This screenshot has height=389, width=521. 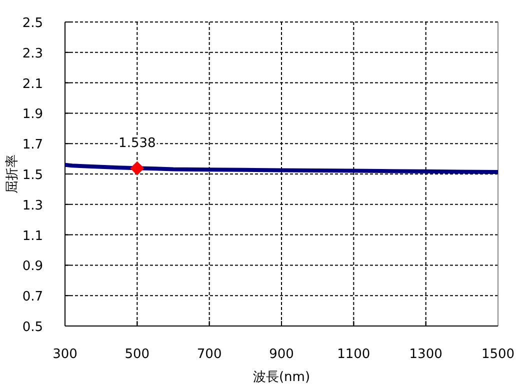 I want to click on y-axis-title: 屈折率, so click(x=12, y=174).